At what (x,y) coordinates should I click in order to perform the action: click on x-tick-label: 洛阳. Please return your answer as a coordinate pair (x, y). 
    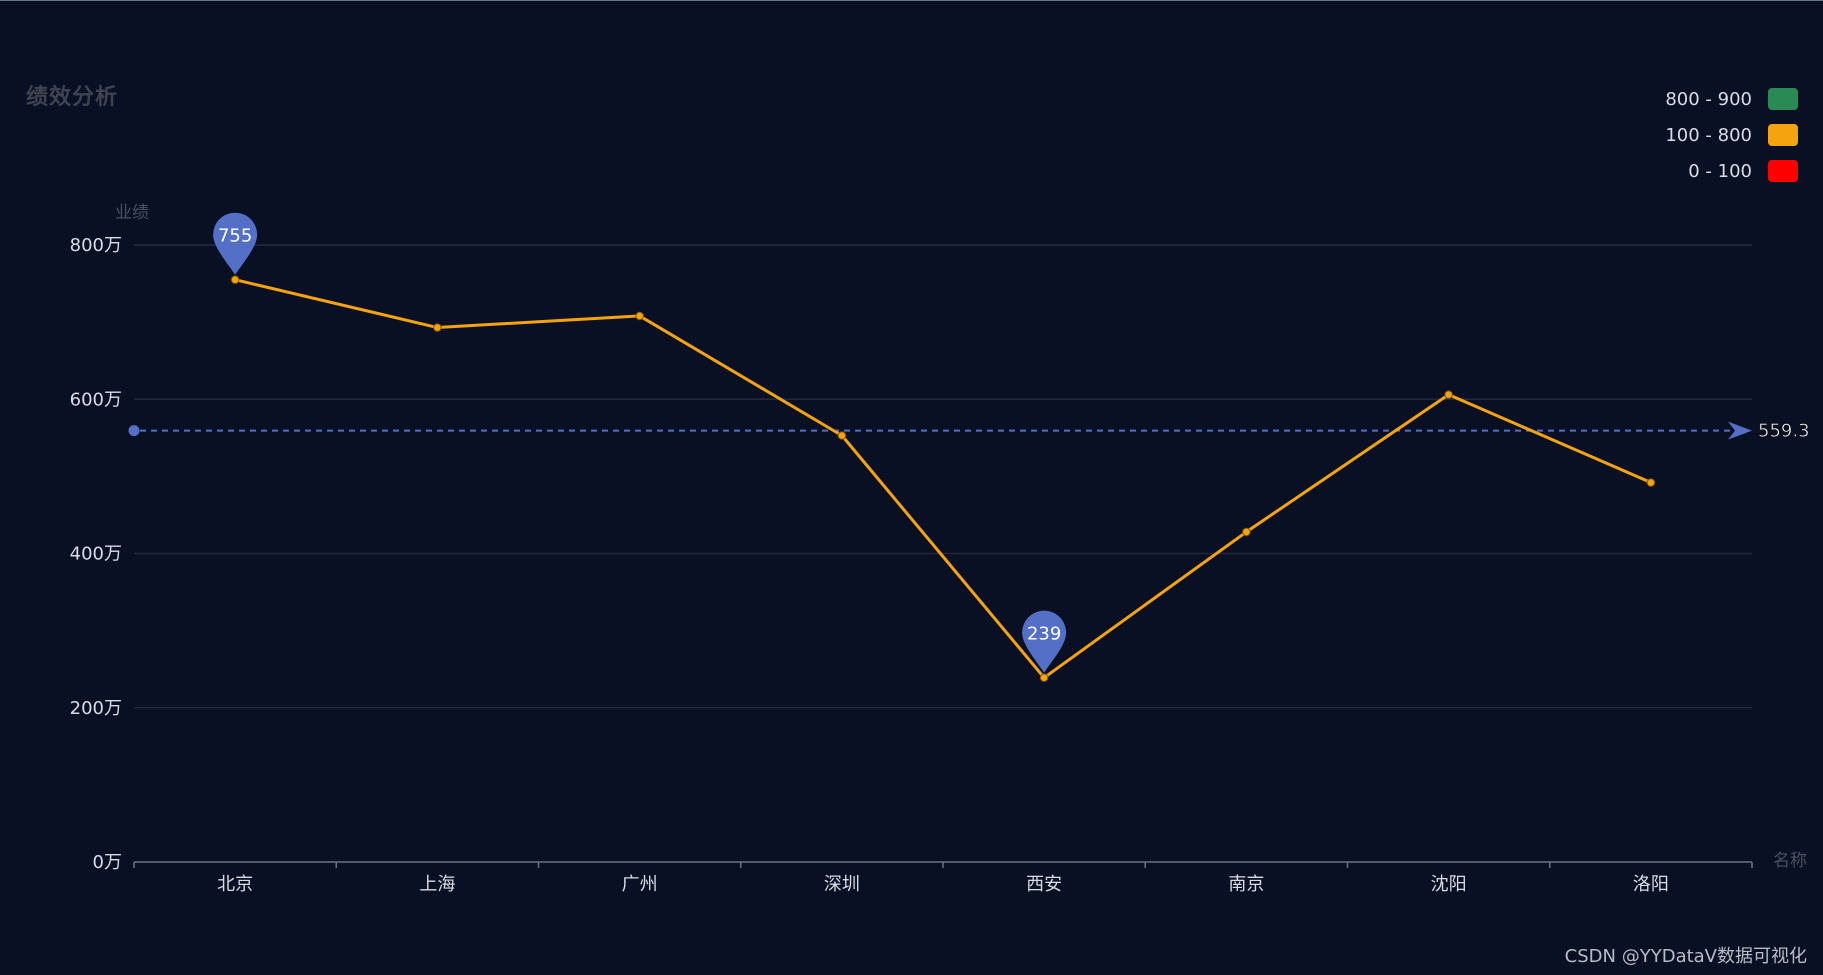
    Looking at the image, I should click on (1651, 884).